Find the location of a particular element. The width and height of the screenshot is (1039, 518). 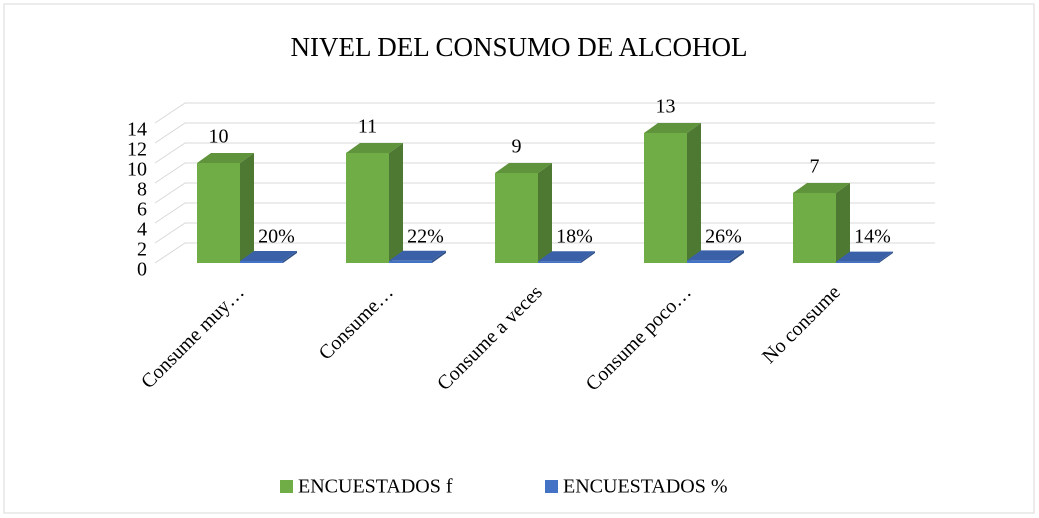

y-tick-label: 14 is located at coordinates (137, 130).